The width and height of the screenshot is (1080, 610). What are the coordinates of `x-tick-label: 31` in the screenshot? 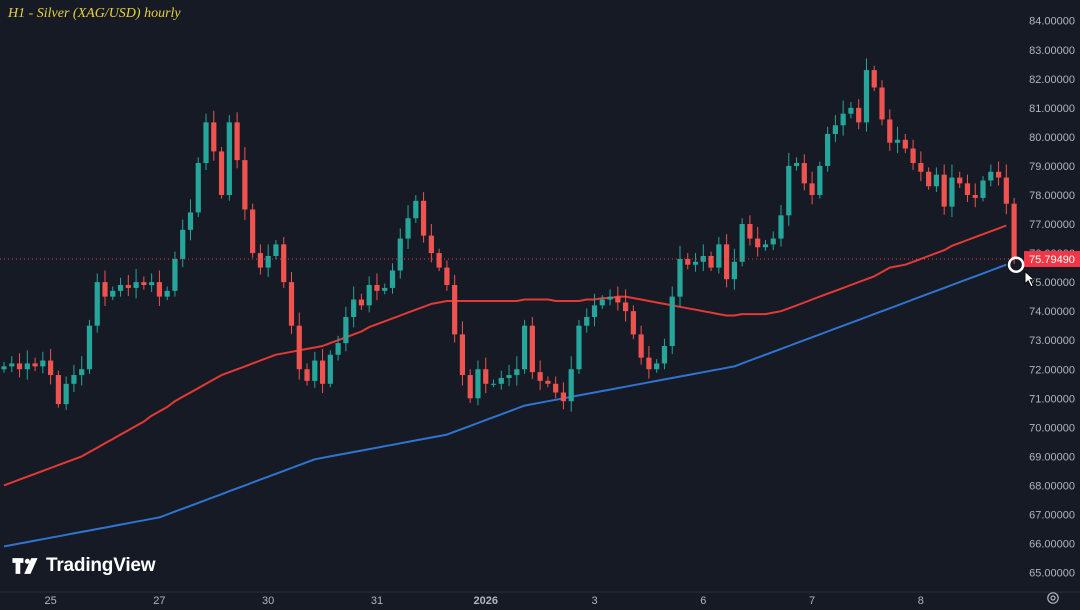 It's located at (377, 601).